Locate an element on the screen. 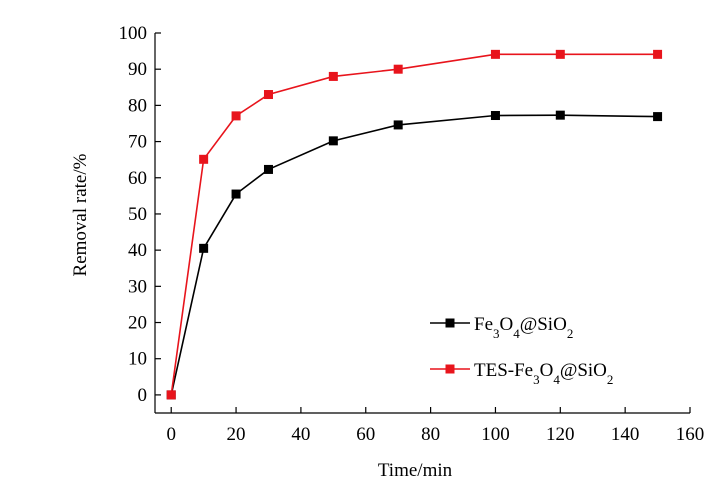 Image resolution: width=719 pixels, height=499 pixels. y-tick-label: 90 is located at coordinates (137, 69).